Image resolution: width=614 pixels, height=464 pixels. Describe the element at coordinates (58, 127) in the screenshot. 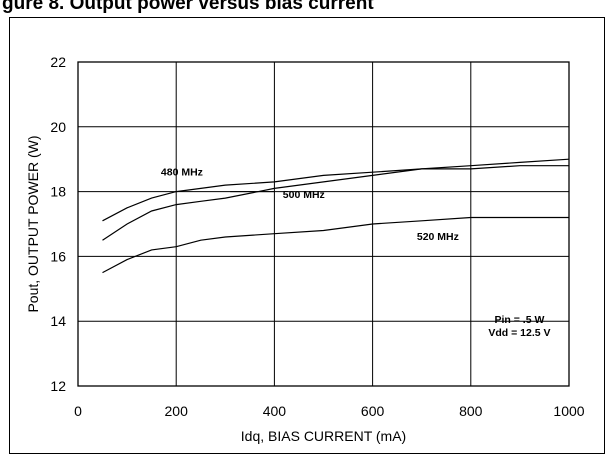

I see `y-tick-label: 20` at that location.